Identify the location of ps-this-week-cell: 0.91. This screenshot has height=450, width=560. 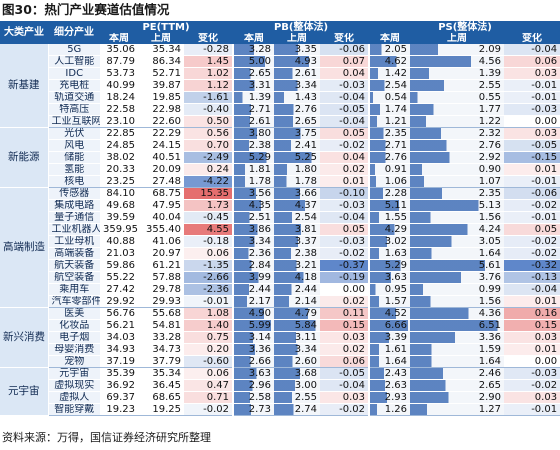
(390, 169).